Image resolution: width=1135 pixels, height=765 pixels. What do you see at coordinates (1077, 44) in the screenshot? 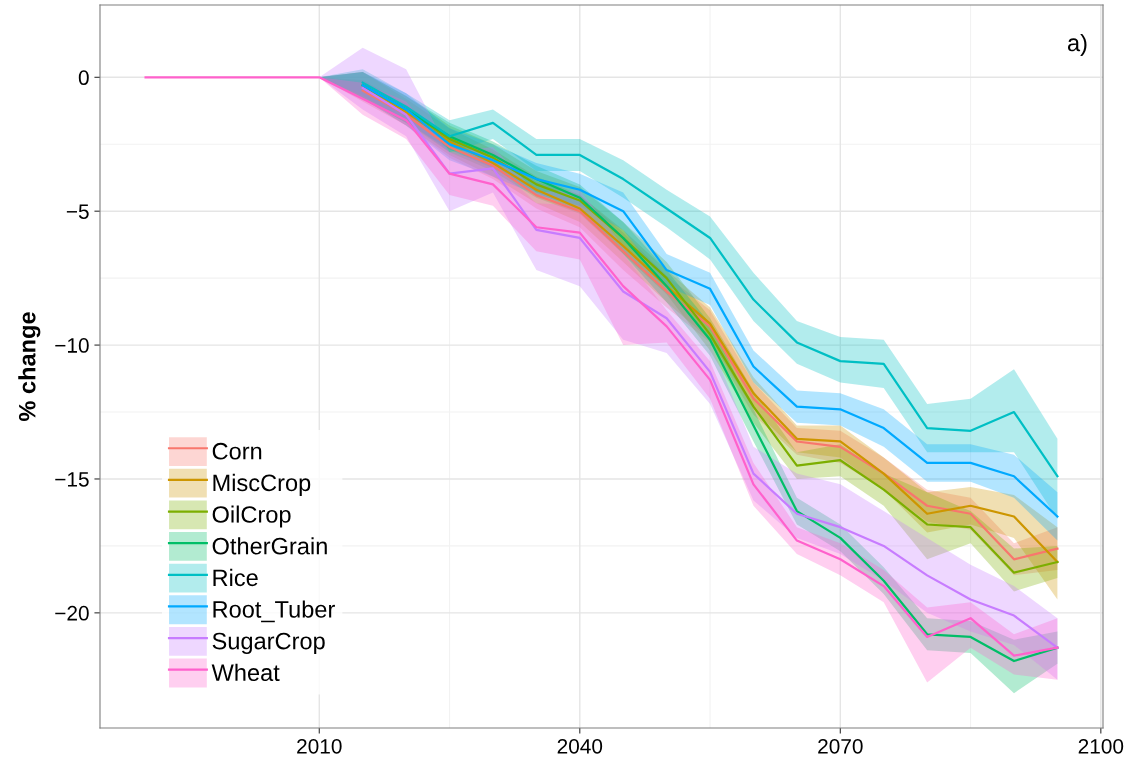
I see `annotation: a)` at bounding box center [1077, 44].